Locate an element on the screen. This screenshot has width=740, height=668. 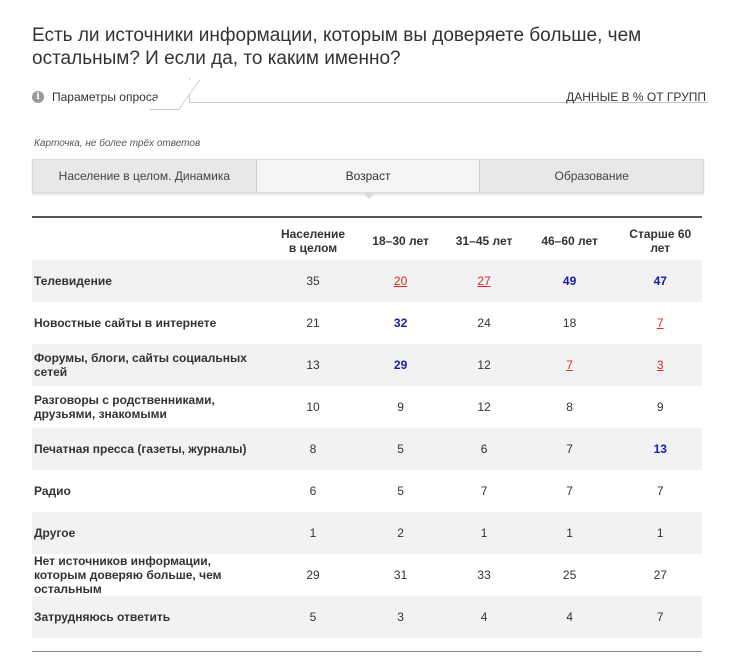
table-cell: 33 is located at coordinates (484, 575).